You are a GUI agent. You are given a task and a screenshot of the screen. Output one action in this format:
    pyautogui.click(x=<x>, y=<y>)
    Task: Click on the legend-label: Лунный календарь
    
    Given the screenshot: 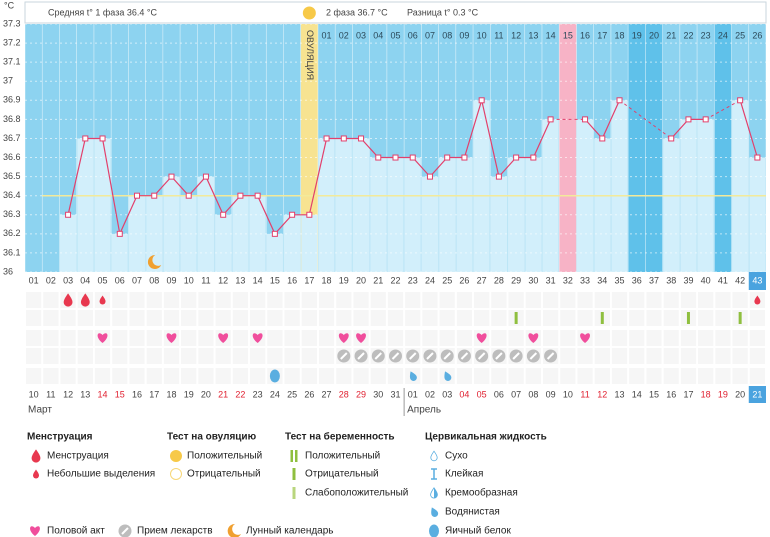 What is the action you would take?
    pyautogui.click(x=290, y=531)
    